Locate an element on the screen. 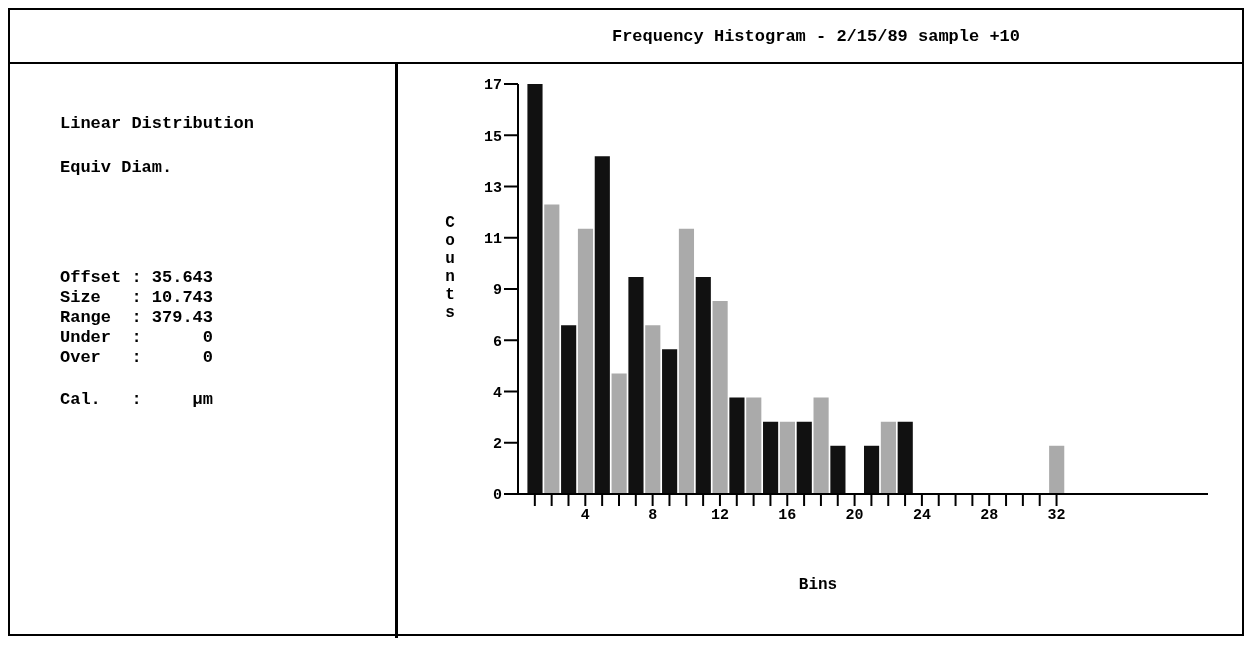 This screenshot has height=648, width=1258. y-axis-title: Counts is located at coordinates (450, 268).